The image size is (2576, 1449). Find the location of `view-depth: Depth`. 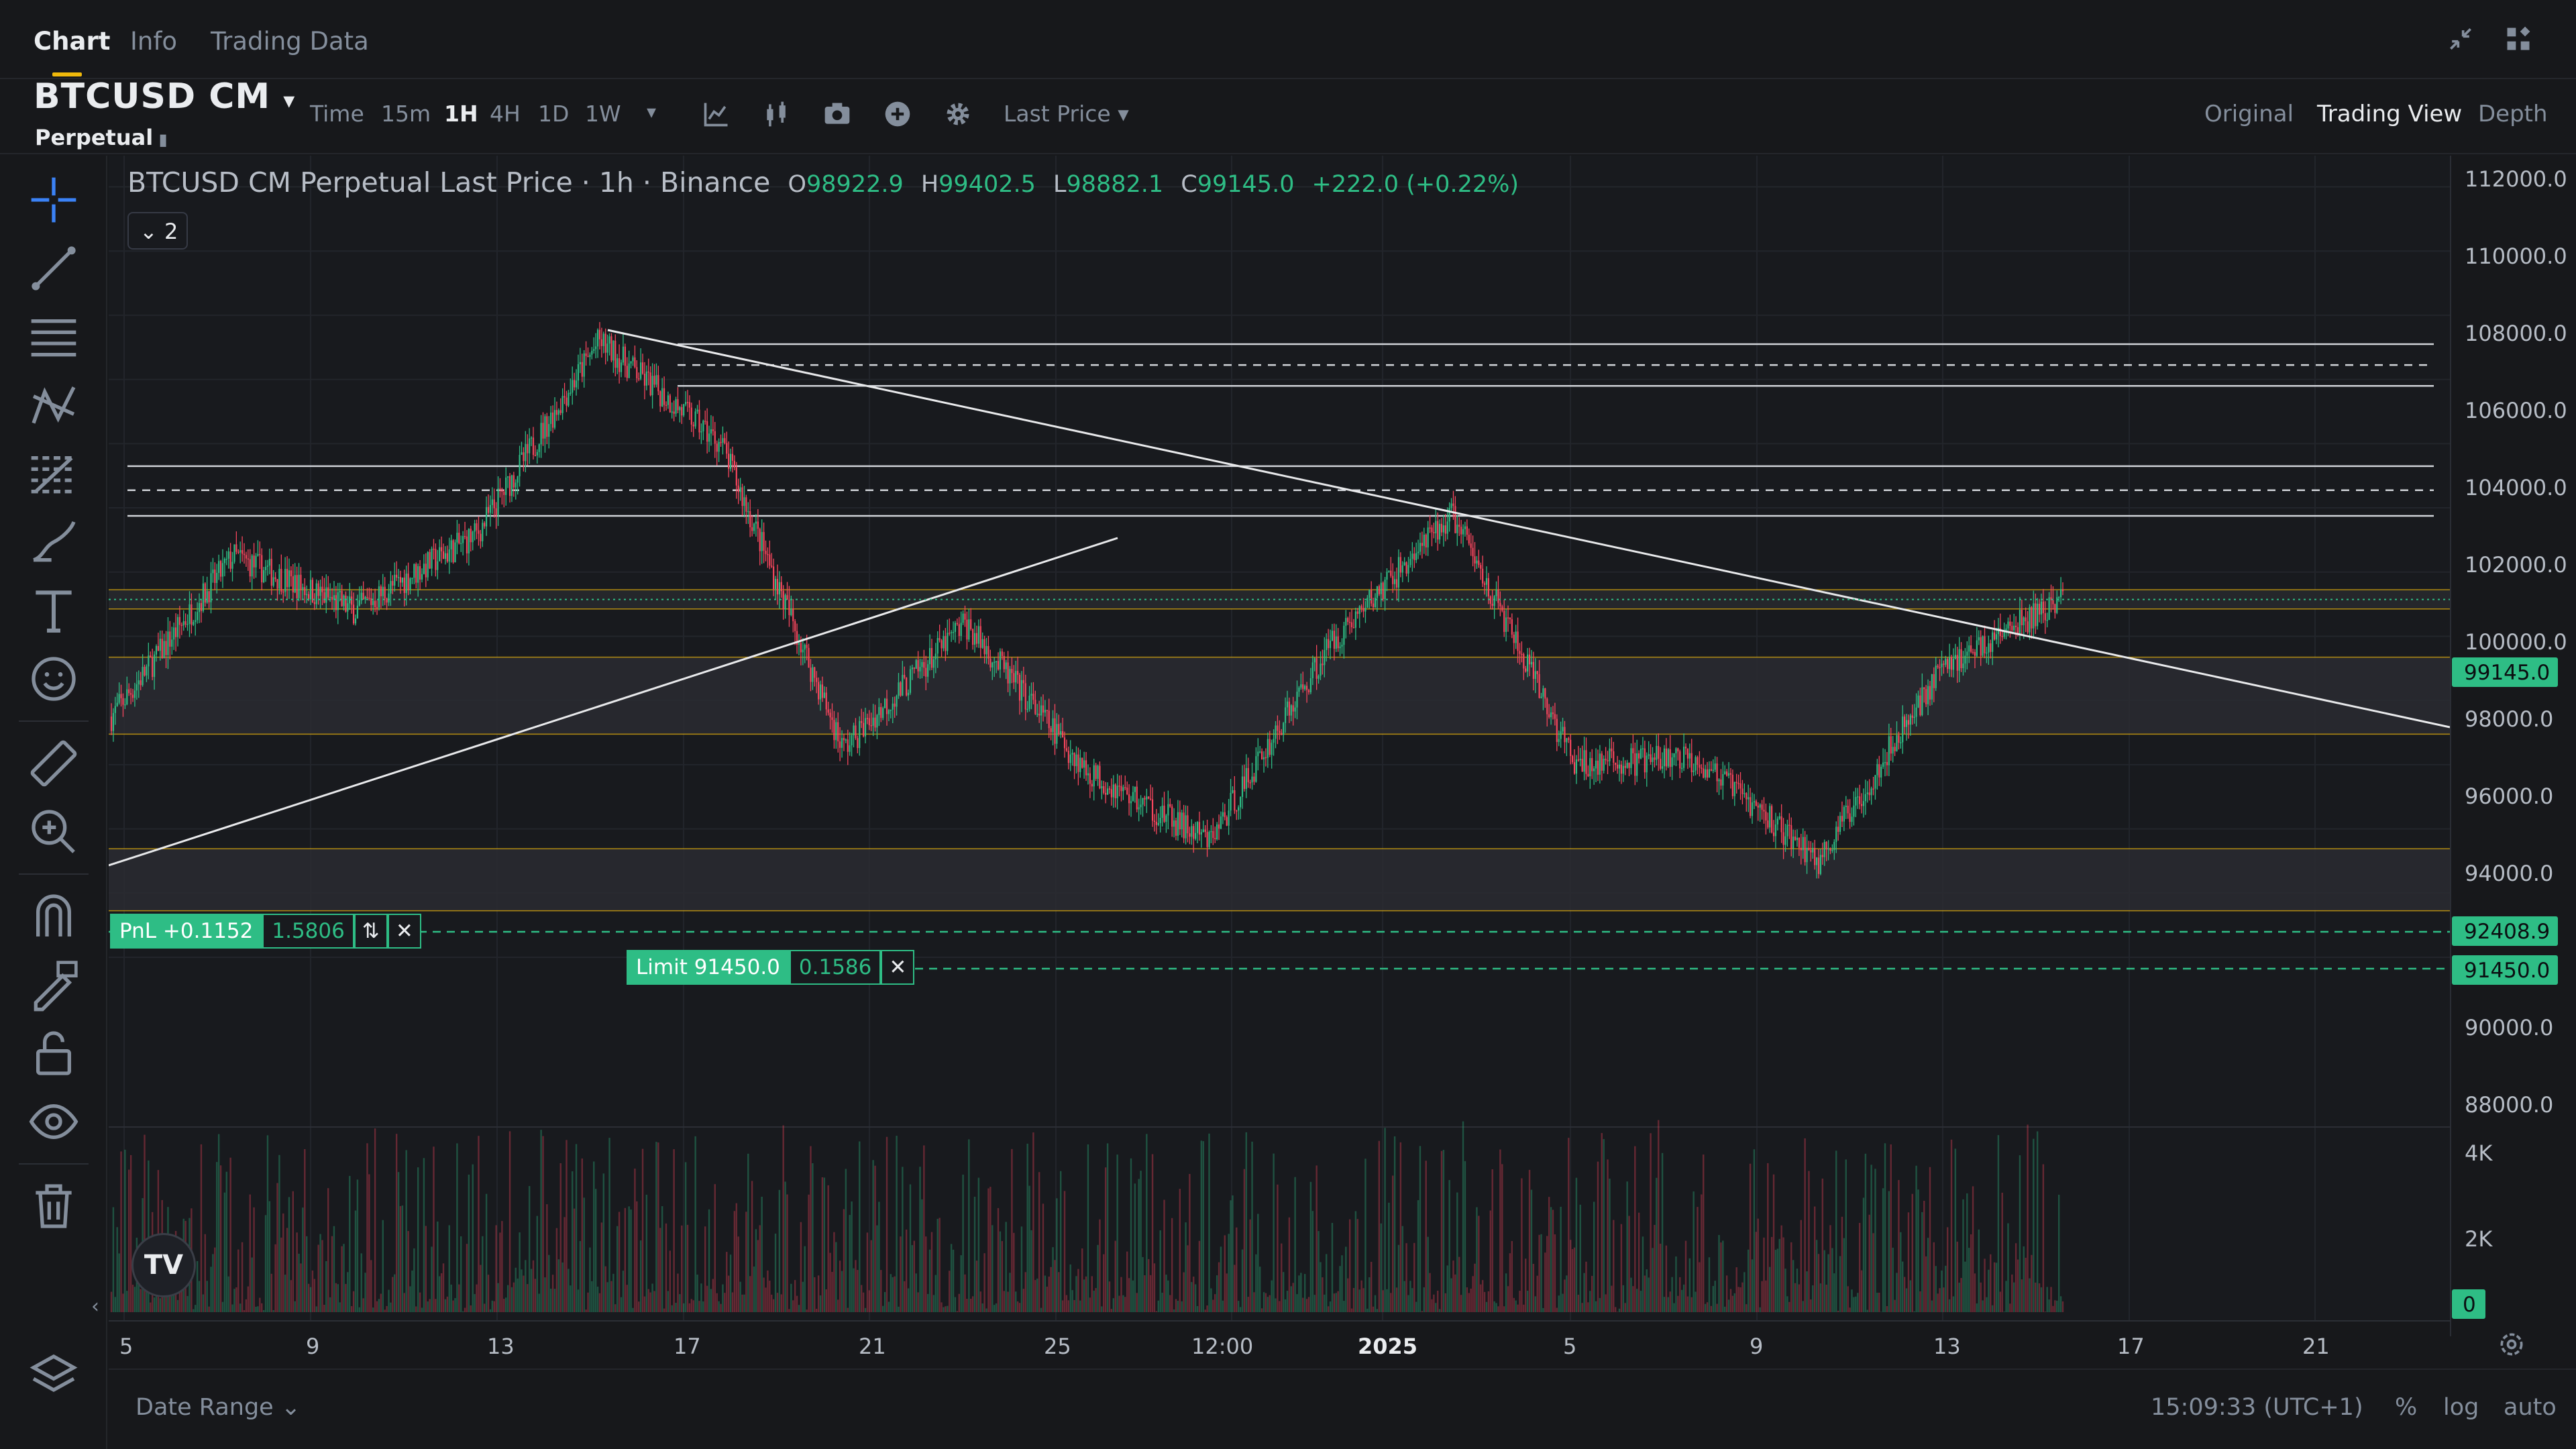

view-depth: Depth is located at coordinates (2513, 114).